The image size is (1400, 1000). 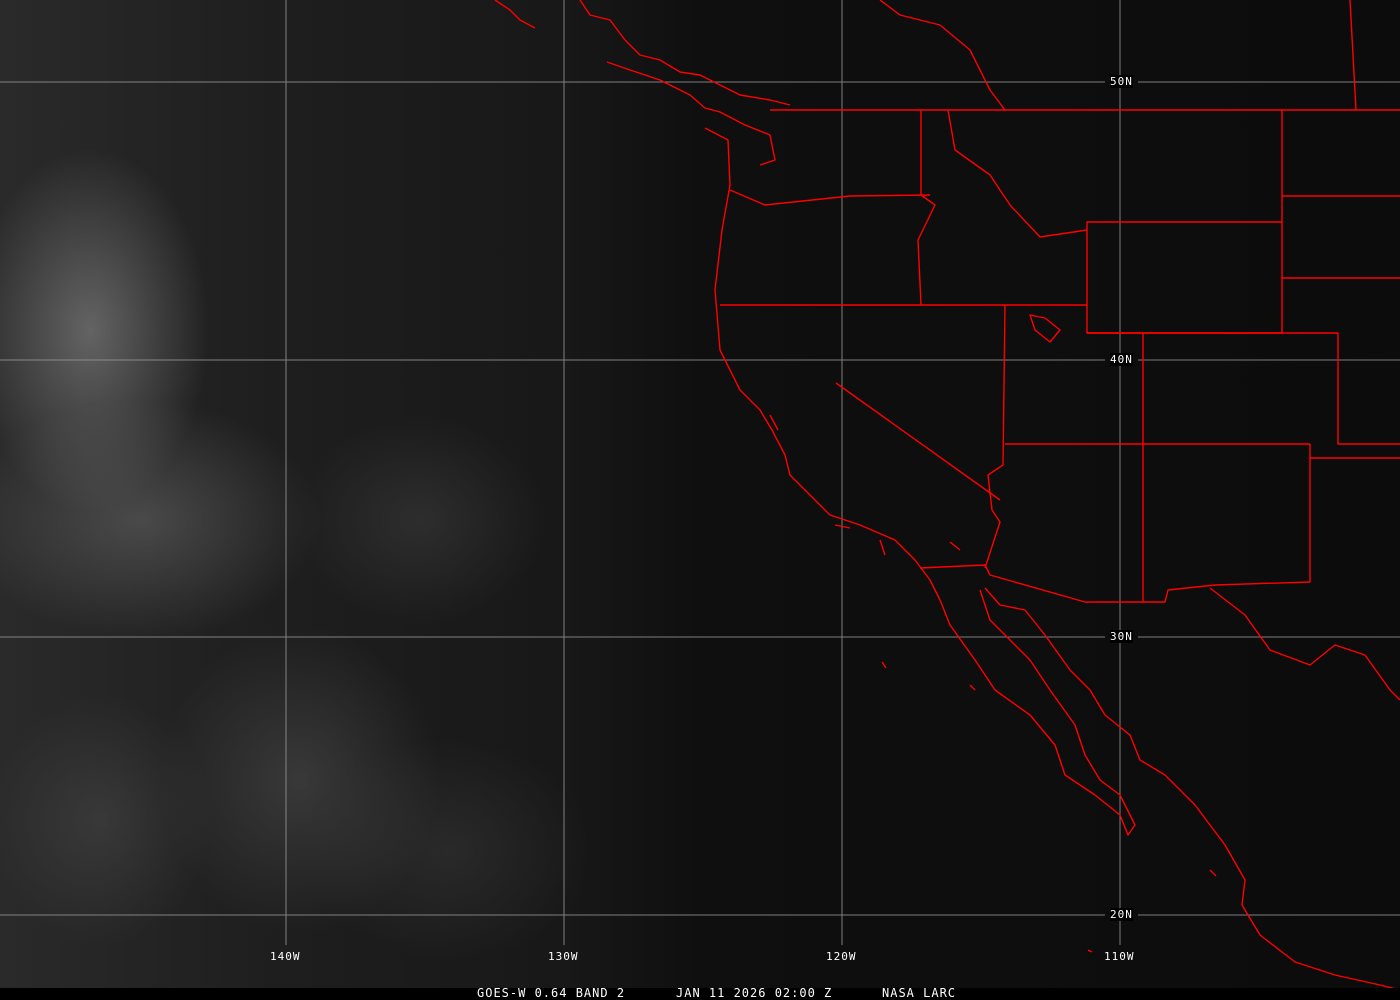 What do you see at coordinates (1121, 636) in the screenshot?
I see `lat-label-30n: 30N` at bounding box center [1121, 636].